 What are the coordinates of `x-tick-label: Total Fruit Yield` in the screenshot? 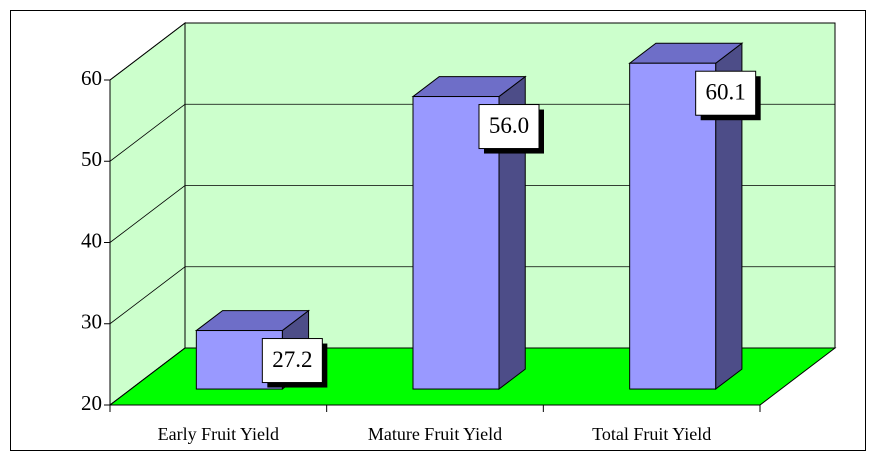 It's located at (651, 434).